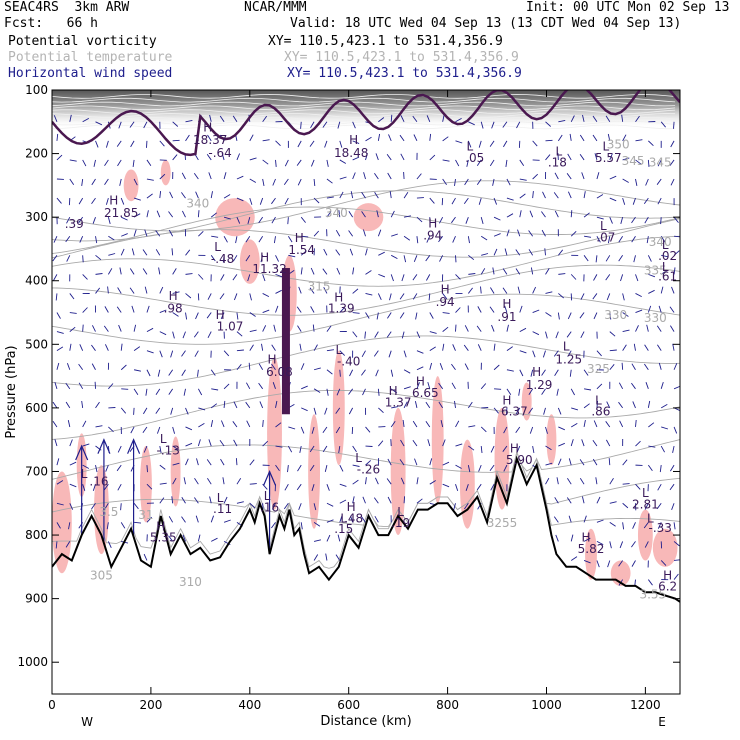 The width and height of the screenshot is (740, 740). What do you see at coordinates (600, 412) in the screenshot?
I see `pv-value-label: .86` at bounding box center [600, 412].